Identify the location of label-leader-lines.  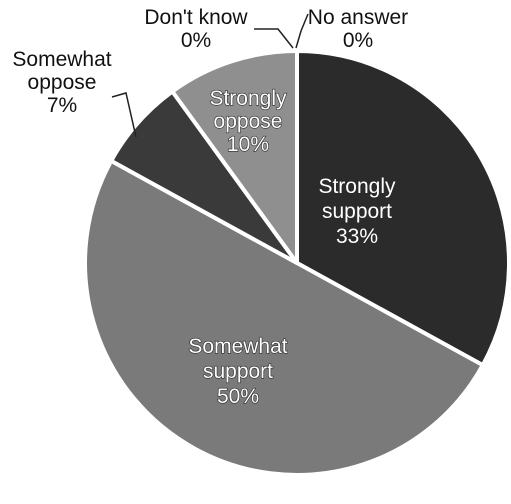
(210, 75).